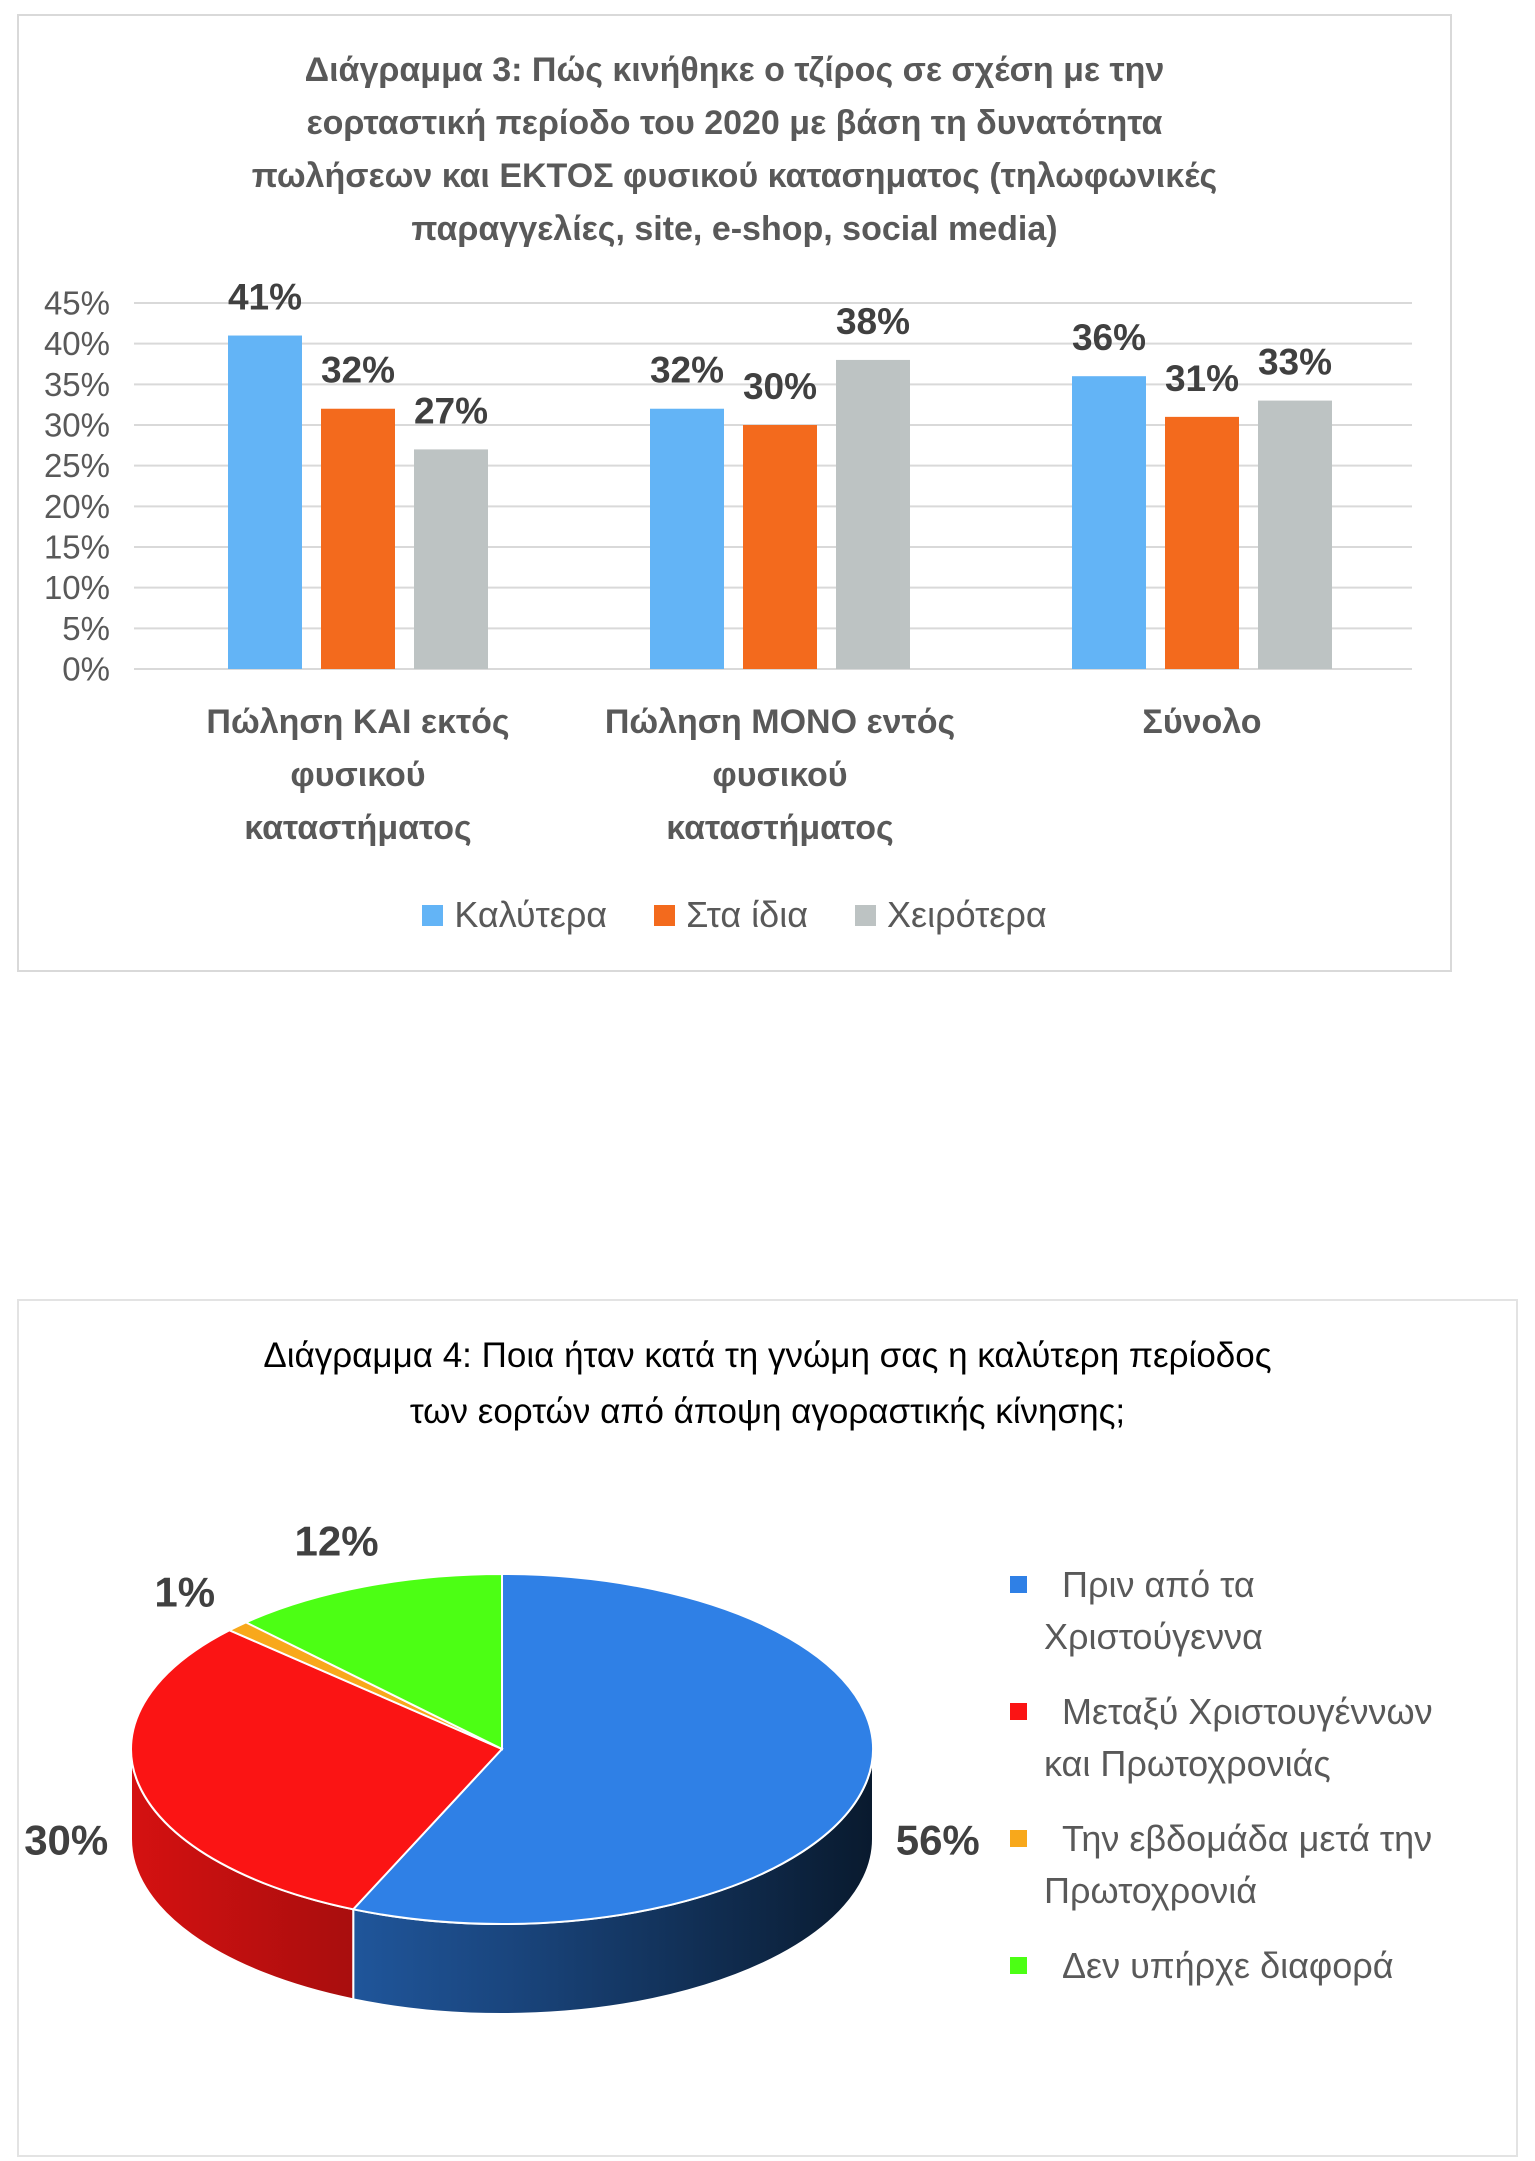  What do you see at coordinates (77, 587) in the screenshot?
I see `y-tick-label: 10%` at bounding box center [77, 587].